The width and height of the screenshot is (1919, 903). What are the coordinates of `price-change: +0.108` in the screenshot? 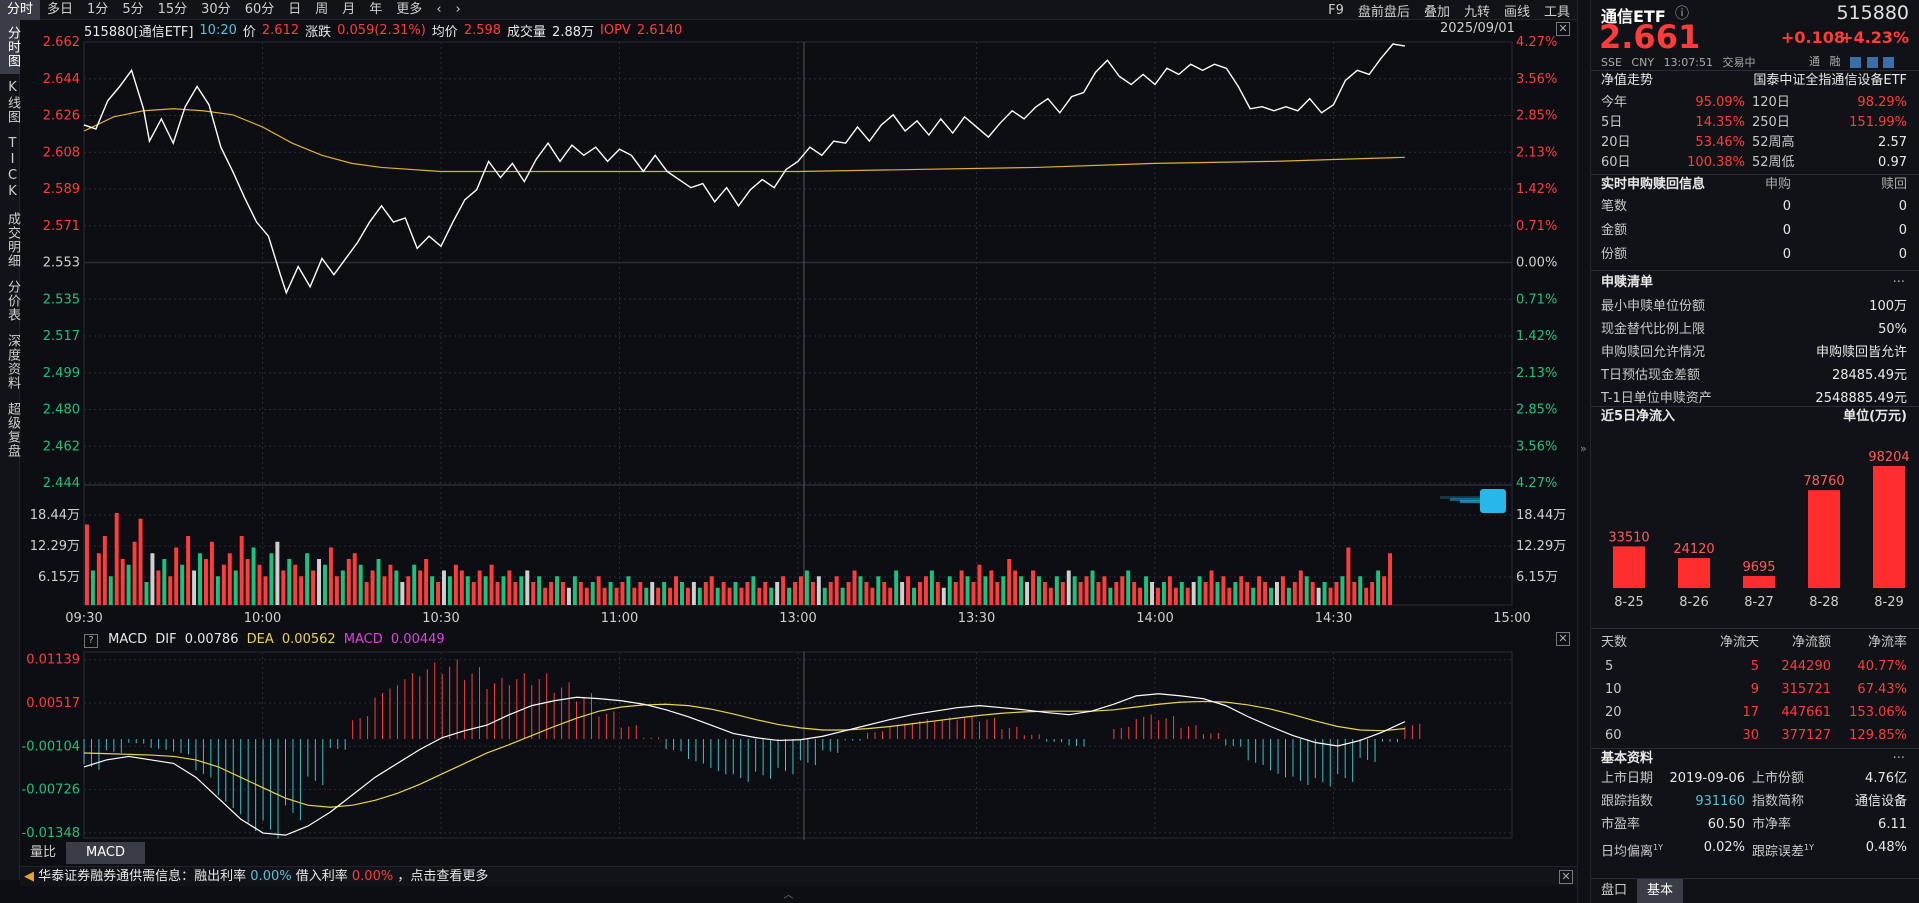 It's located at (1813, 37).